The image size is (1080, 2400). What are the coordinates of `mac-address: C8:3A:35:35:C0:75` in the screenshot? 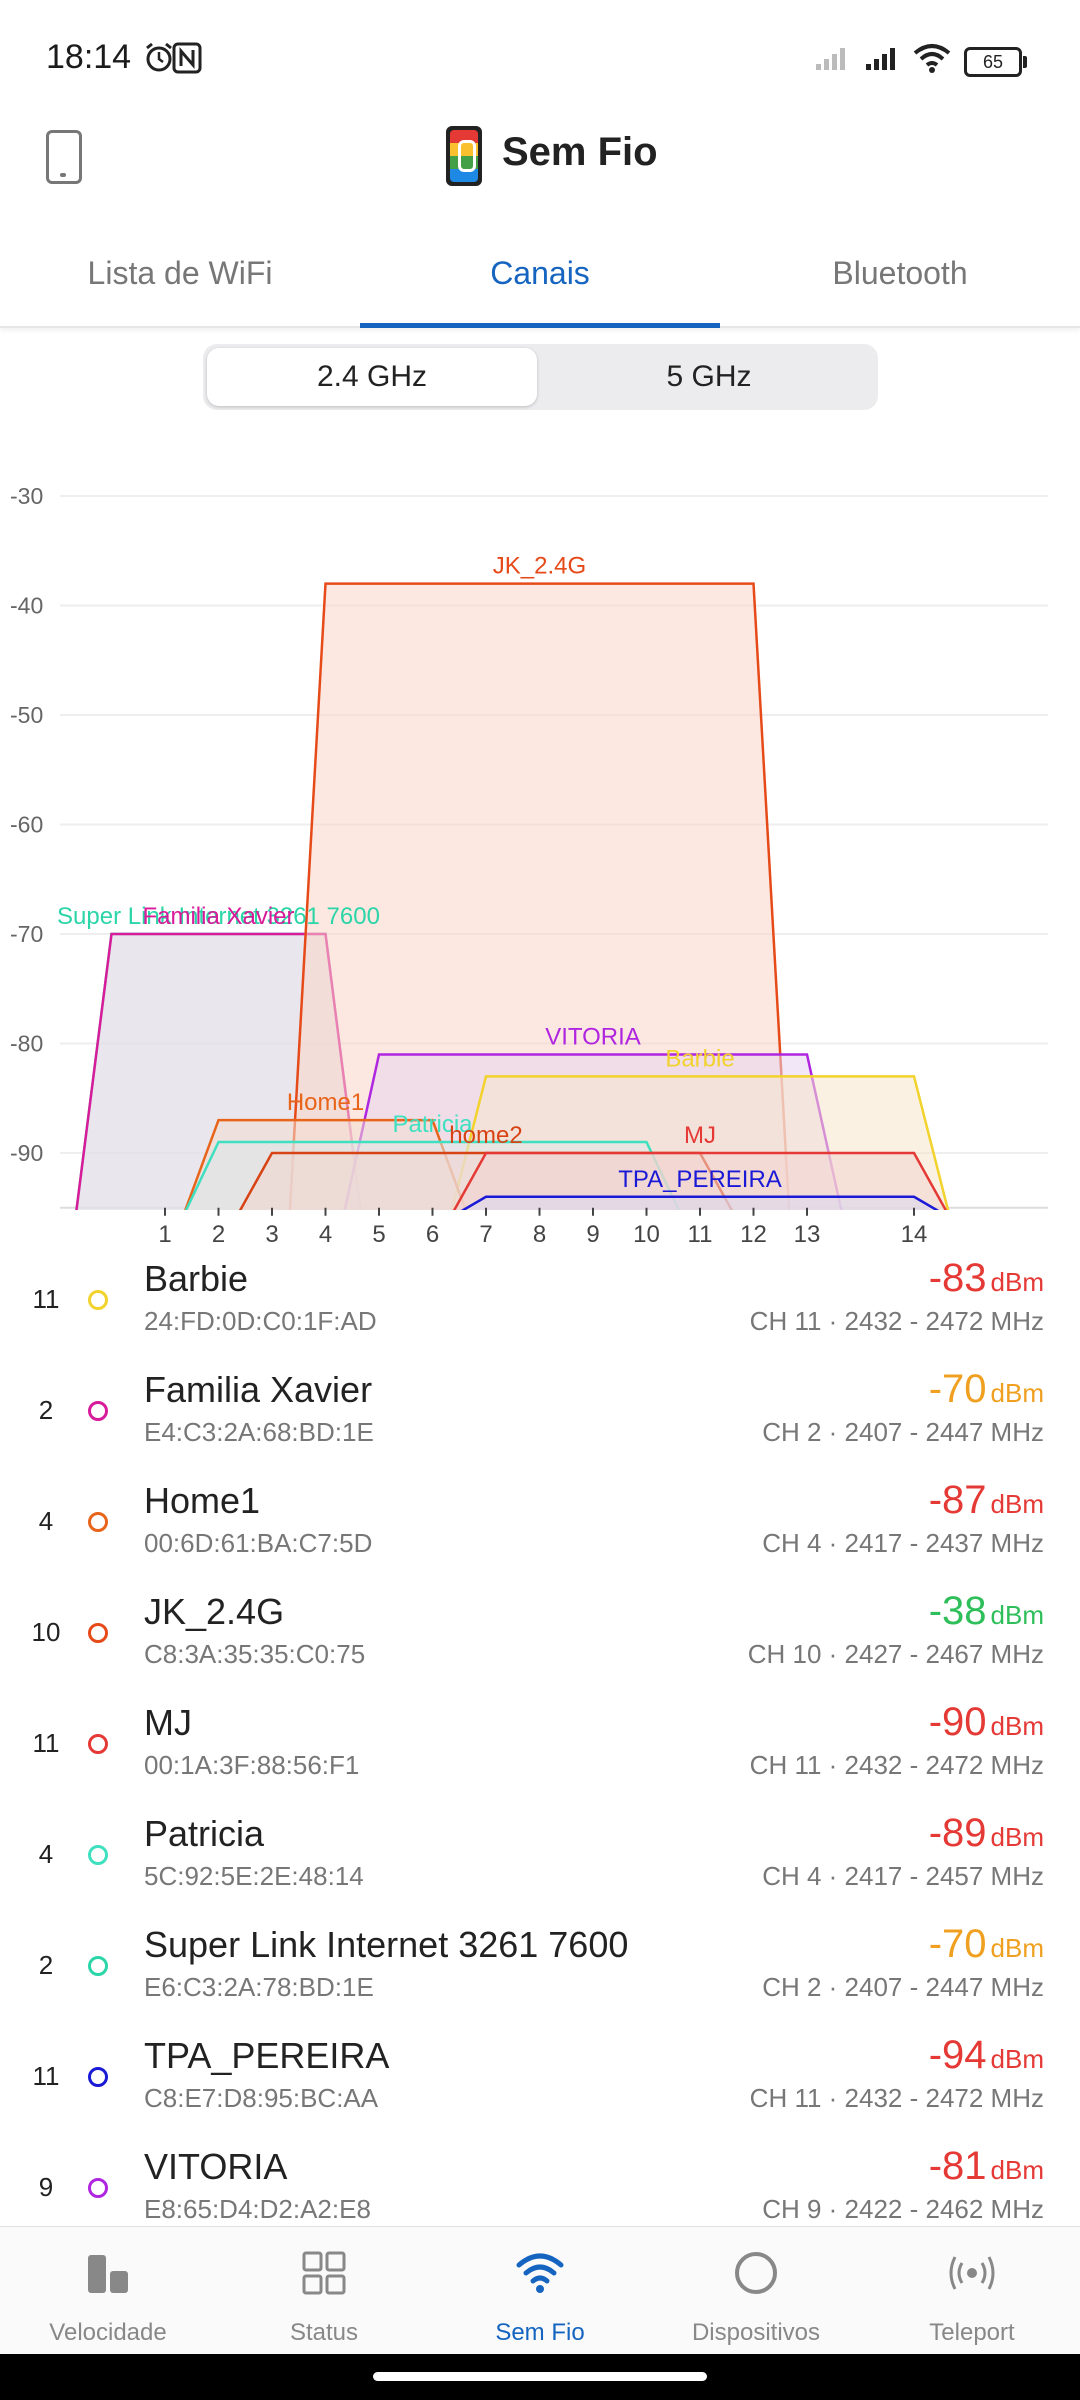 It's located at (255, 1654).